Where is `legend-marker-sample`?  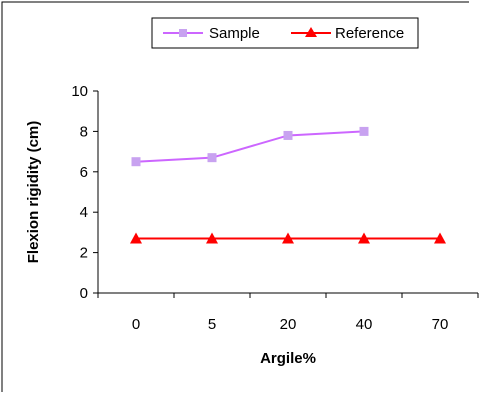
legend-marker-sample is located at coordinates (183, 33).